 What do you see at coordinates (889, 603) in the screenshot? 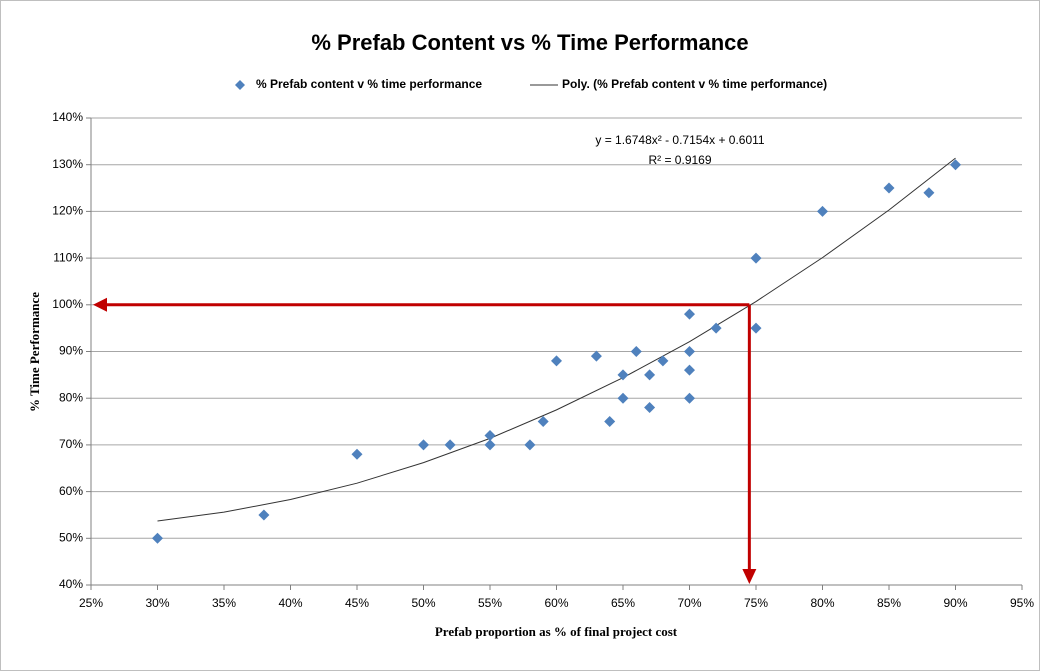
I see `x-tick-label: 85%` at bounding box center [889, 603].